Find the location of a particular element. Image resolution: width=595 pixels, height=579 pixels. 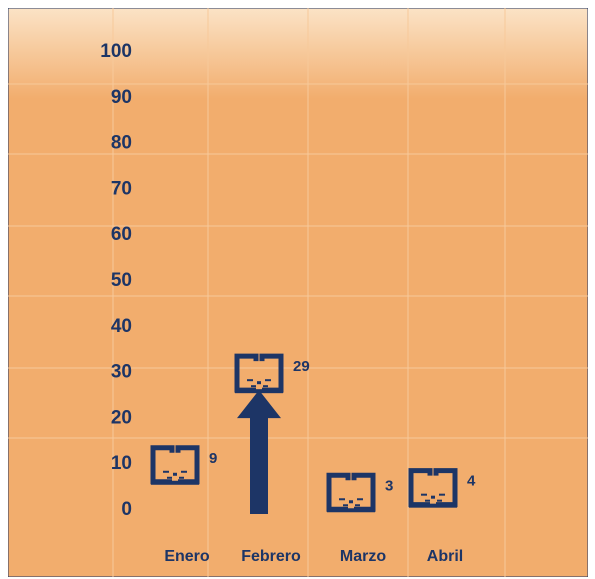

data-label: 3 is located at coordinates (389, 485).